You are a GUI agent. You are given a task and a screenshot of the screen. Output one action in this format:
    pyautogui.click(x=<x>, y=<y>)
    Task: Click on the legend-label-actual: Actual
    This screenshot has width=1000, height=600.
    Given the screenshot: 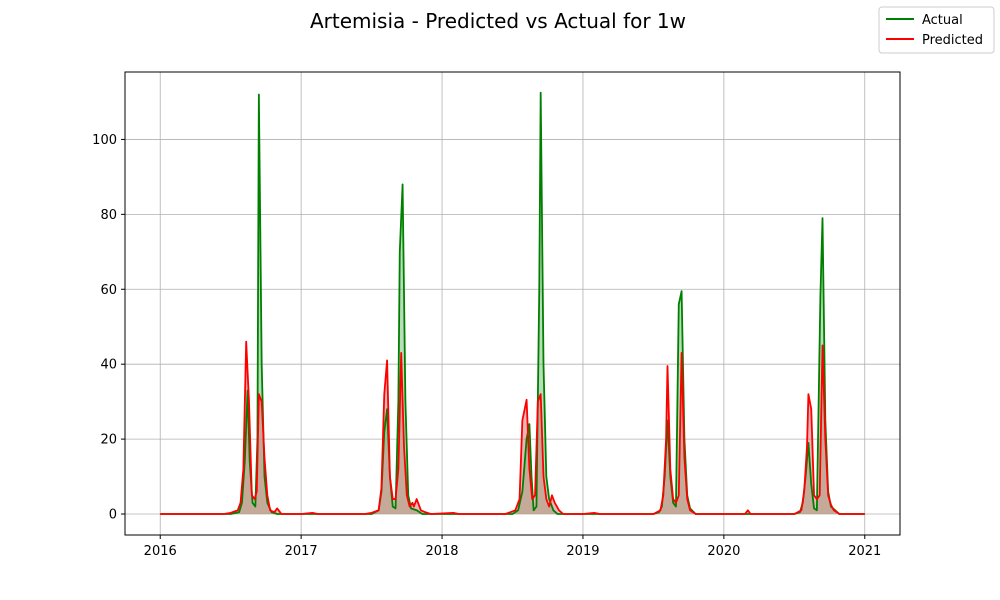 What is the action you would take?
    pyautogui.click(x=942, y=20)
    